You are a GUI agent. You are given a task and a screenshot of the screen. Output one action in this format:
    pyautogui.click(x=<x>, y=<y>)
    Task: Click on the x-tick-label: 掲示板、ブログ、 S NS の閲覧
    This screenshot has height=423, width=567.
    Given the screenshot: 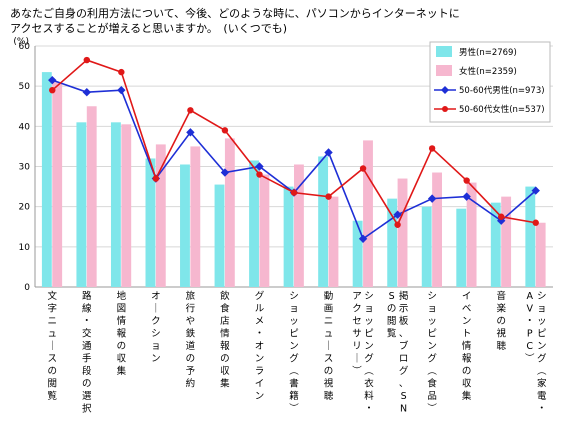 What is the action you would take?
    pyautogui.click(x=398, y=352)
    